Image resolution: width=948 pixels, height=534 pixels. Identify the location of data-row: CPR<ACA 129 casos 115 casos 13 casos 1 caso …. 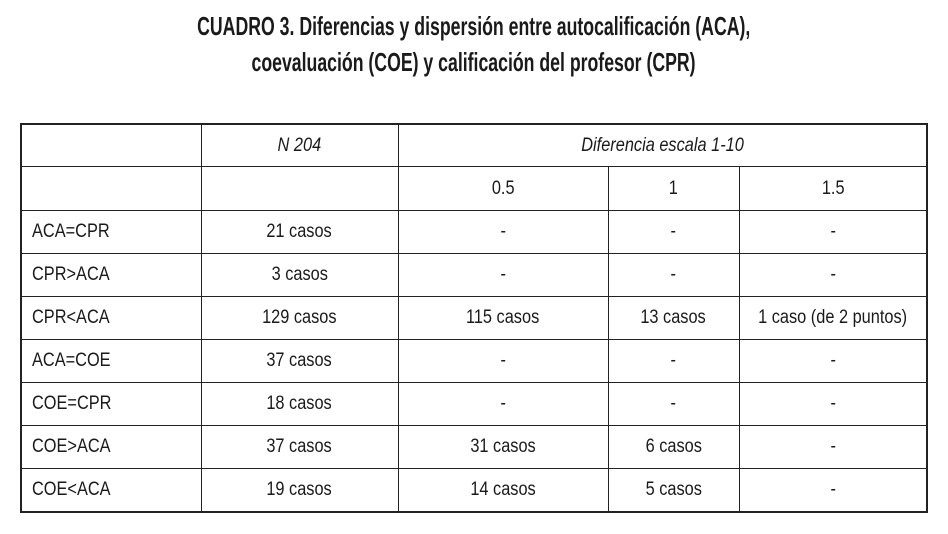
(474, 318).